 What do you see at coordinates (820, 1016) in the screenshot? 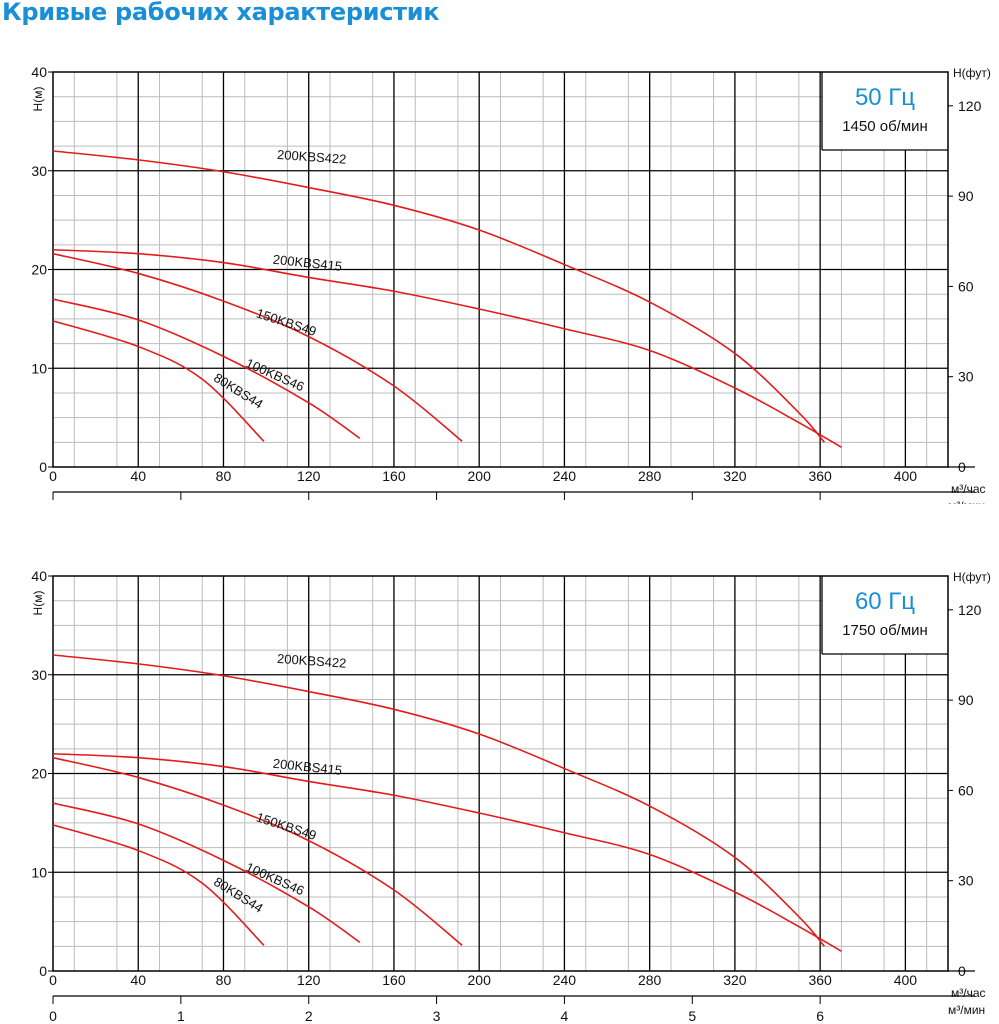
I see `x2-tick-label: 6` at bounding box center [820, 1016].